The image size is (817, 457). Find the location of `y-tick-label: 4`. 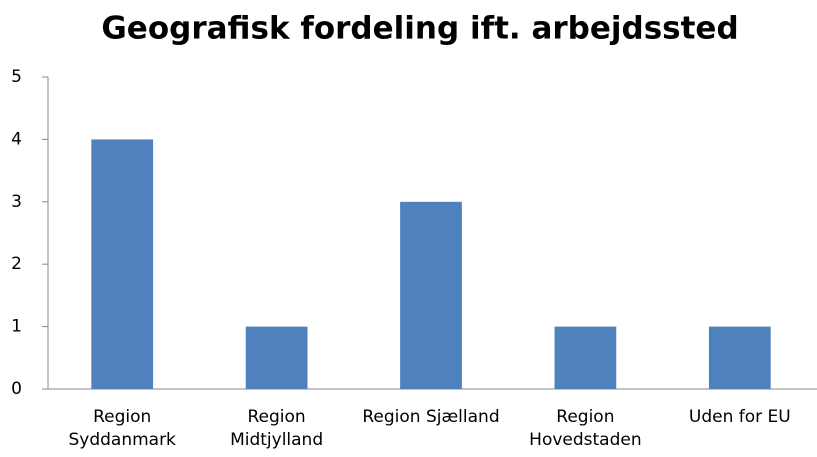

y-tick-label: 4 is located at coordinates (16, 139).